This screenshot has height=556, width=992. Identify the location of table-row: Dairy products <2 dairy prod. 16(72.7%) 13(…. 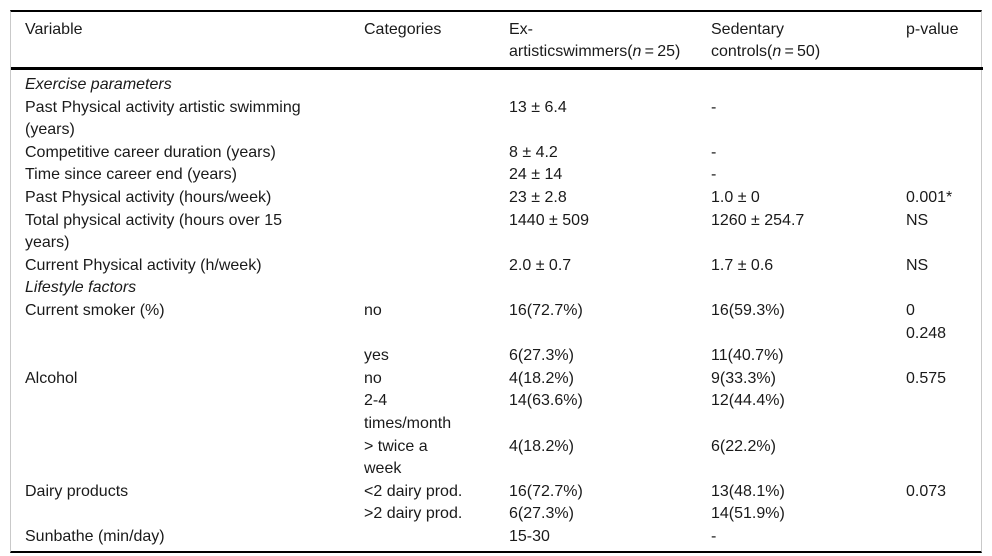
(497, 492).